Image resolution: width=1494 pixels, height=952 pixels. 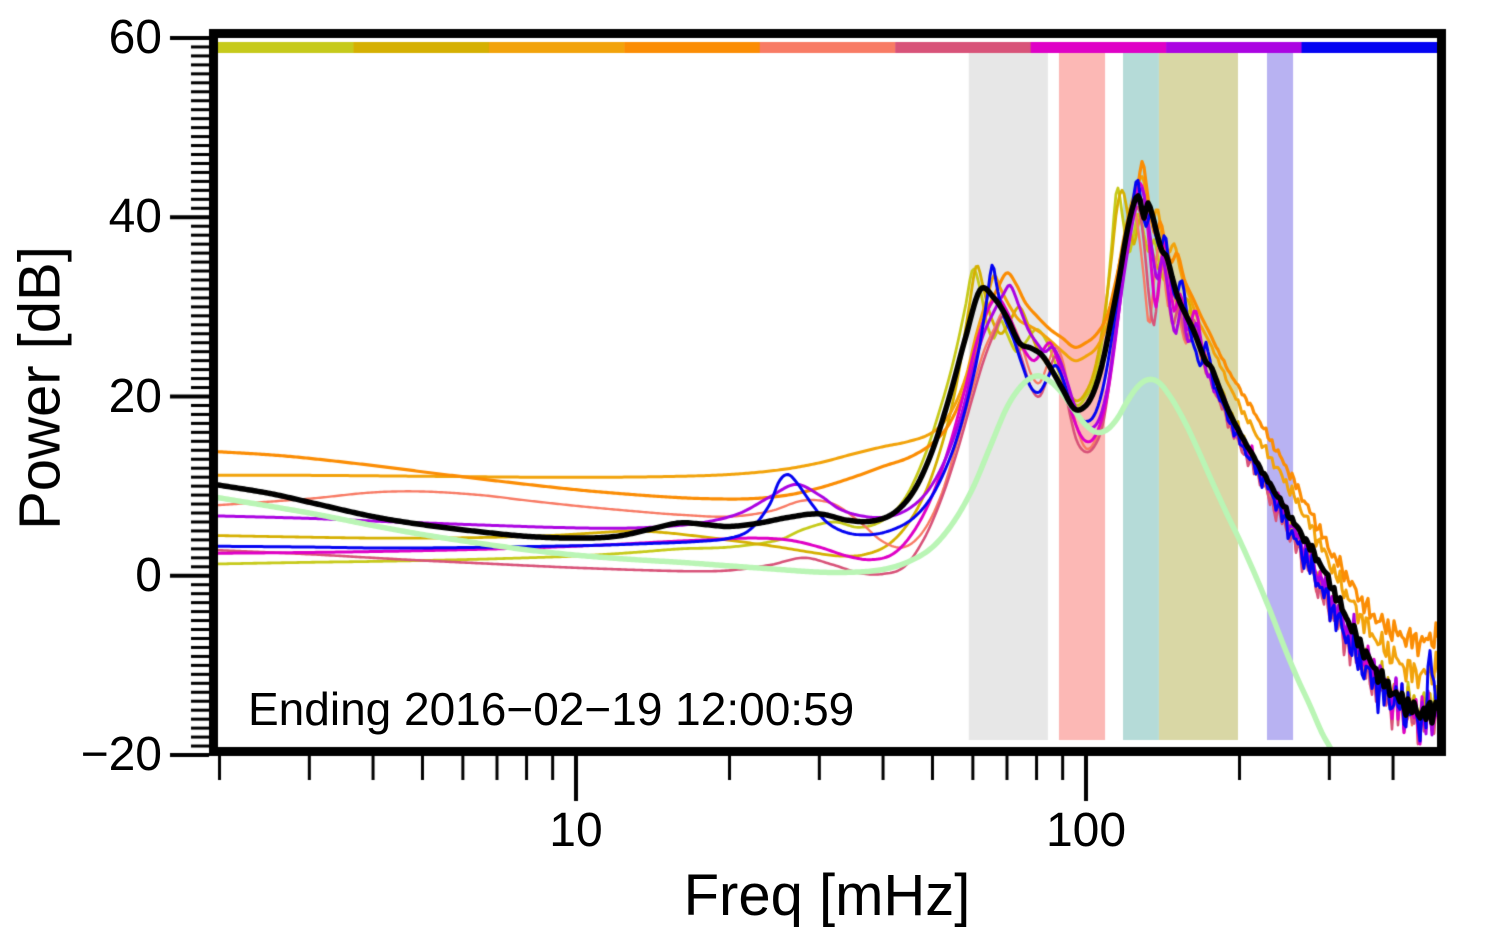 What do you see at coordinates (1086, 830) in the screenshot?
I see `x-tick-label: 100` at bounding box center [1086, 830].